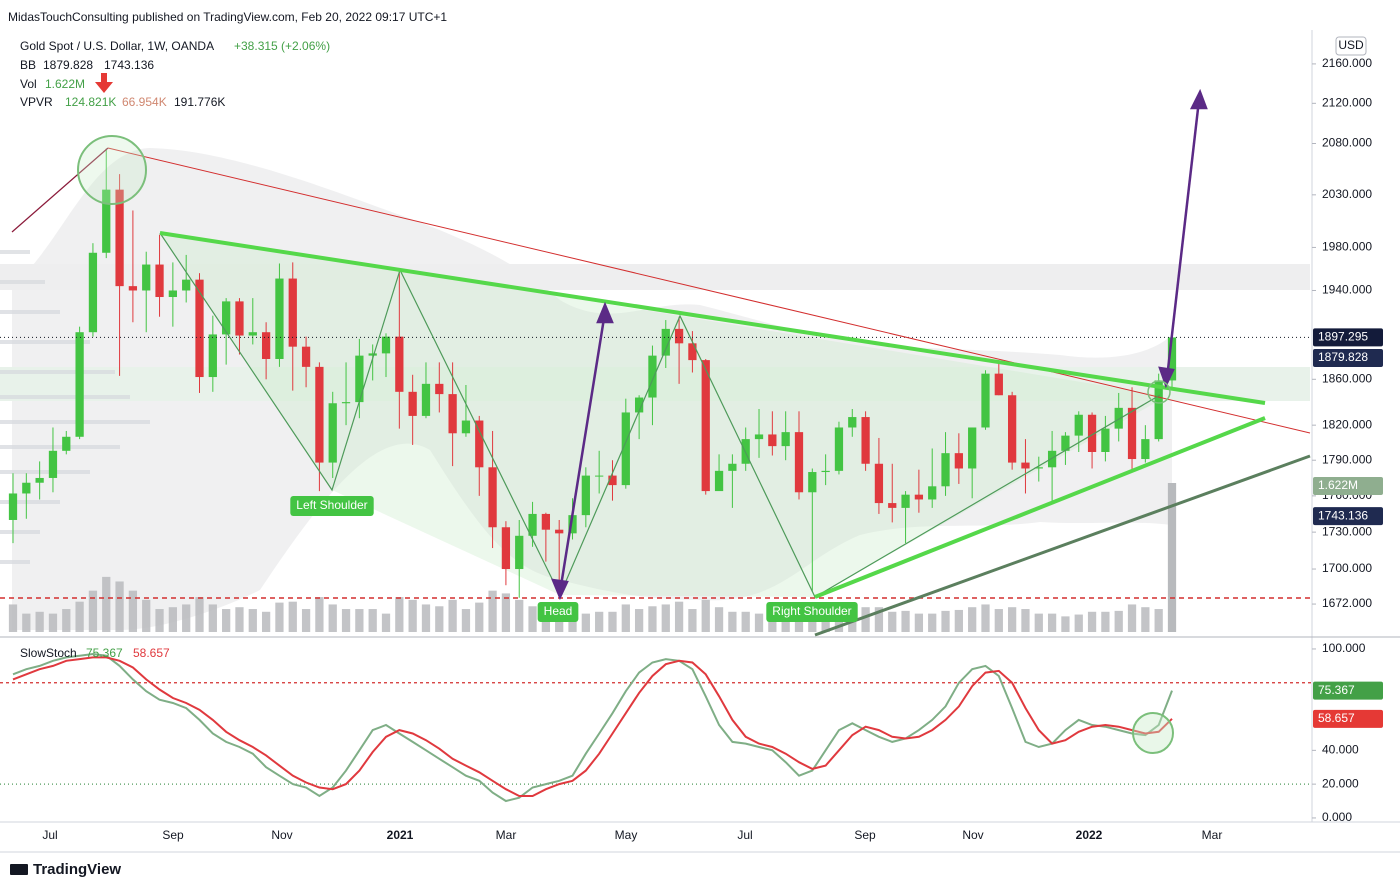  I want to click on vol-value: 1.622M, so click(65, 84).